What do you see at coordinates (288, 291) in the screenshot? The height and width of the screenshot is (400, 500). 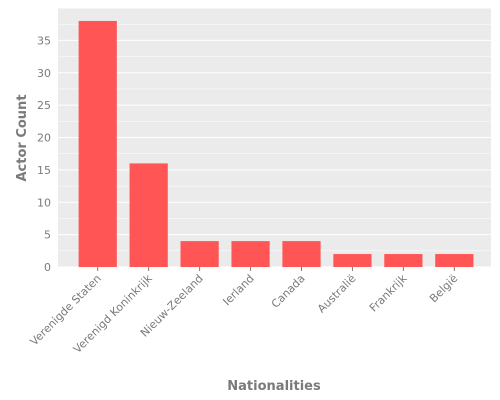 I see `x-tick-label: Canada` at bounding box center [288, 291].